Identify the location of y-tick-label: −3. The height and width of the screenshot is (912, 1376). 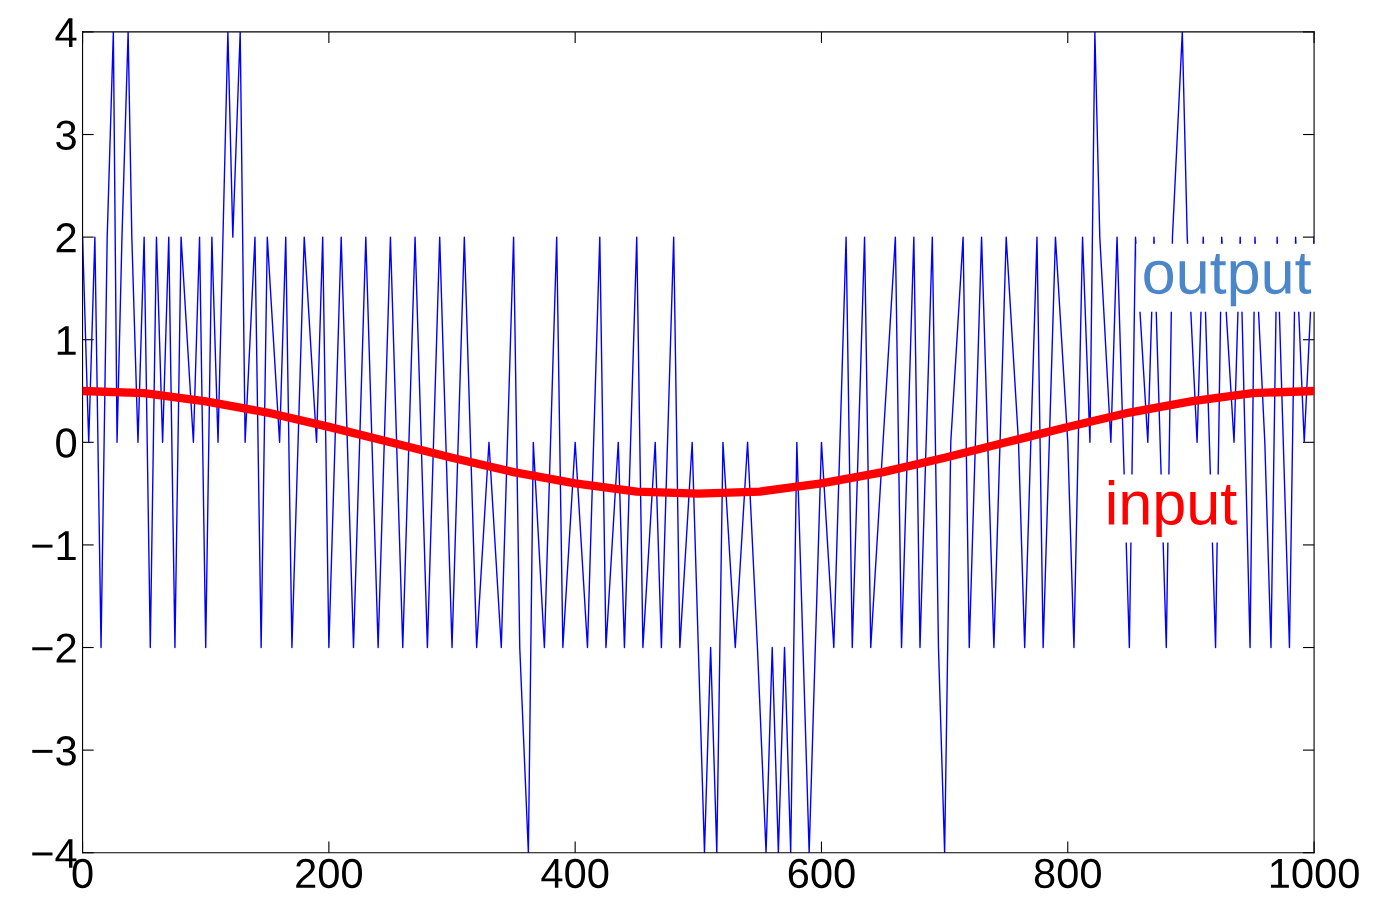
(54, 751).